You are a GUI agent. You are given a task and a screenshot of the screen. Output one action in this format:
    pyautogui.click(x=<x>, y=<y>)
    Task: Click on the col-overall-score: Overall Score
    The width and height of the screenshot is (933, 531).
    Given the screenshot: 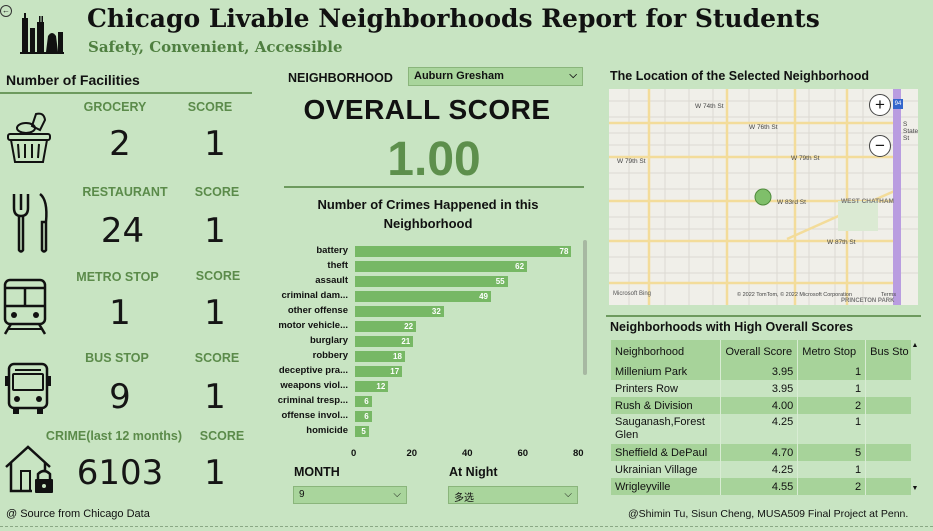 What is the action you would take?
    pyautogui.click(x=759, y=351)
    